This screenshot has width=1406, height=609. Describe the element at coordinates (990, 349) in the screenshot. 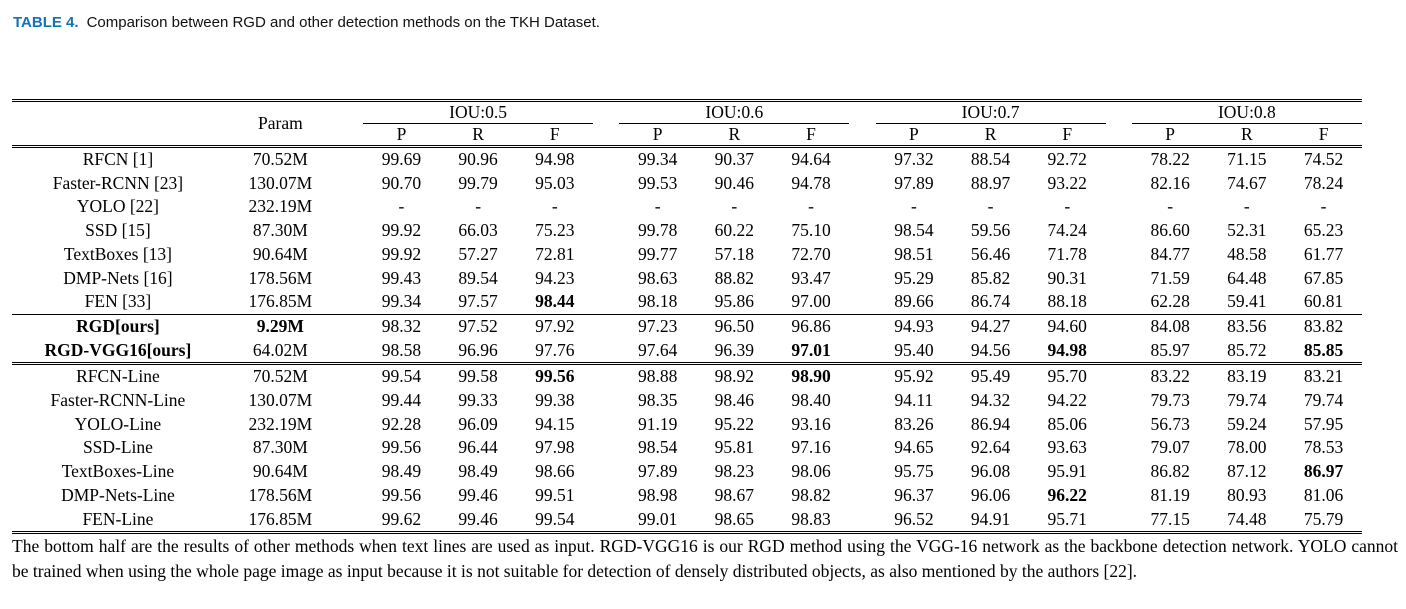

I see `value-cell: 94.56` at that location.